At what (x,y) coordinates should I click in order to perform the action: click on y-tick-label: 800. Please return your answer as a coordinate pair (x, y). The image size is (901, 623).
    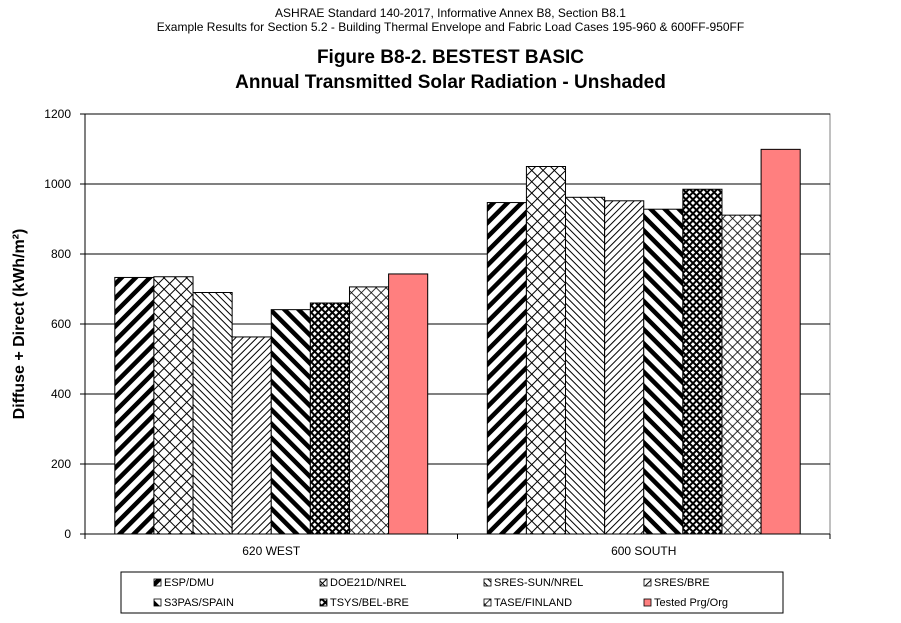
    Looking at the image, I should click on (61, 254).